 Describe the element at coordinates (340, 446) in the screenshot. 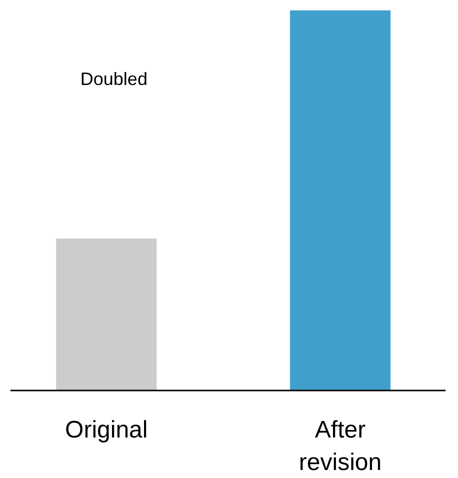

I see `x-tick-label: After revision` at that location.